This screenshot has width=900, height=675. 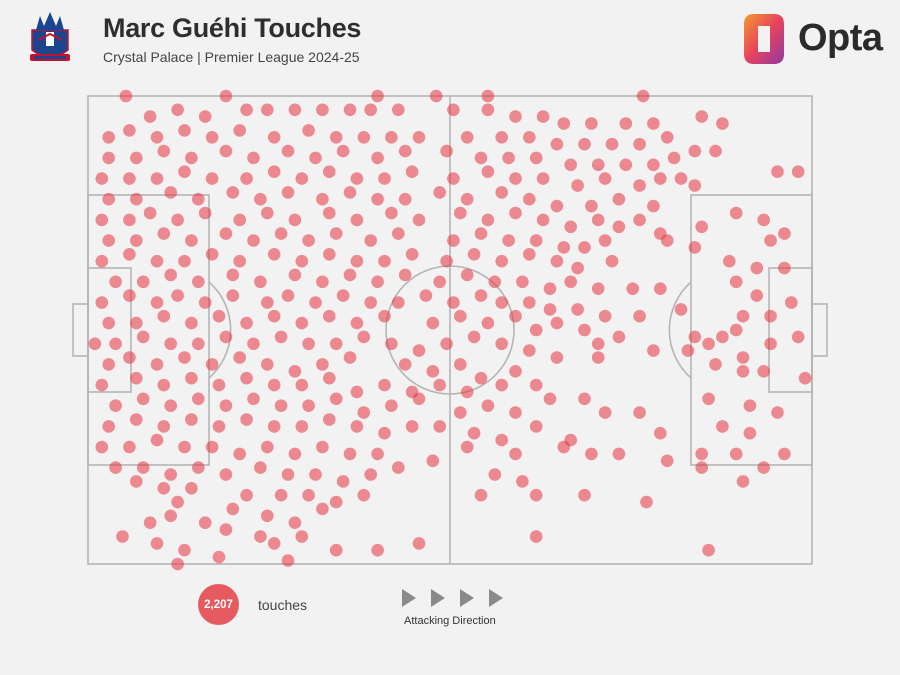 I want to click on chart-title: Marc Guéhi Touches, so click(x=232, y=28).